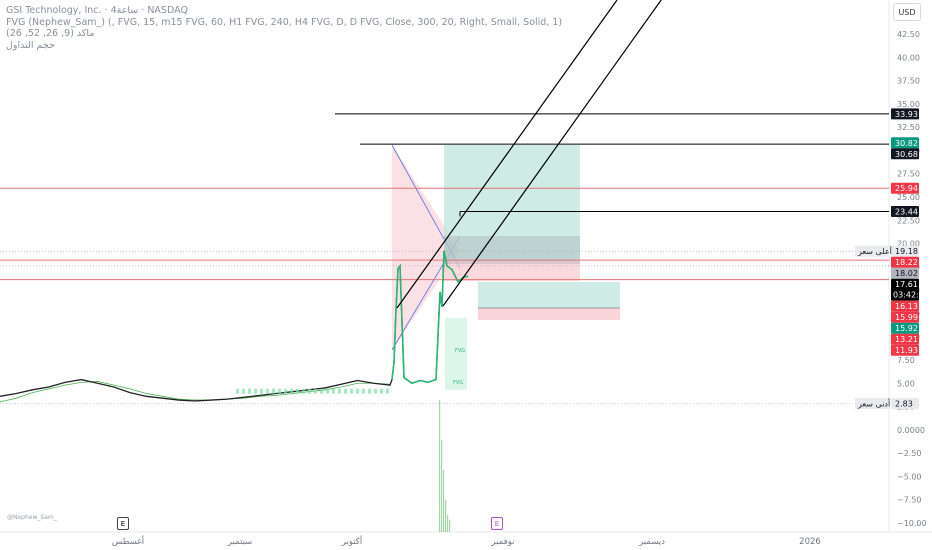  Describe the element at coordinates (651, 542) in the screenshot. I see `time-tick-label: ديسمبر` at that location.